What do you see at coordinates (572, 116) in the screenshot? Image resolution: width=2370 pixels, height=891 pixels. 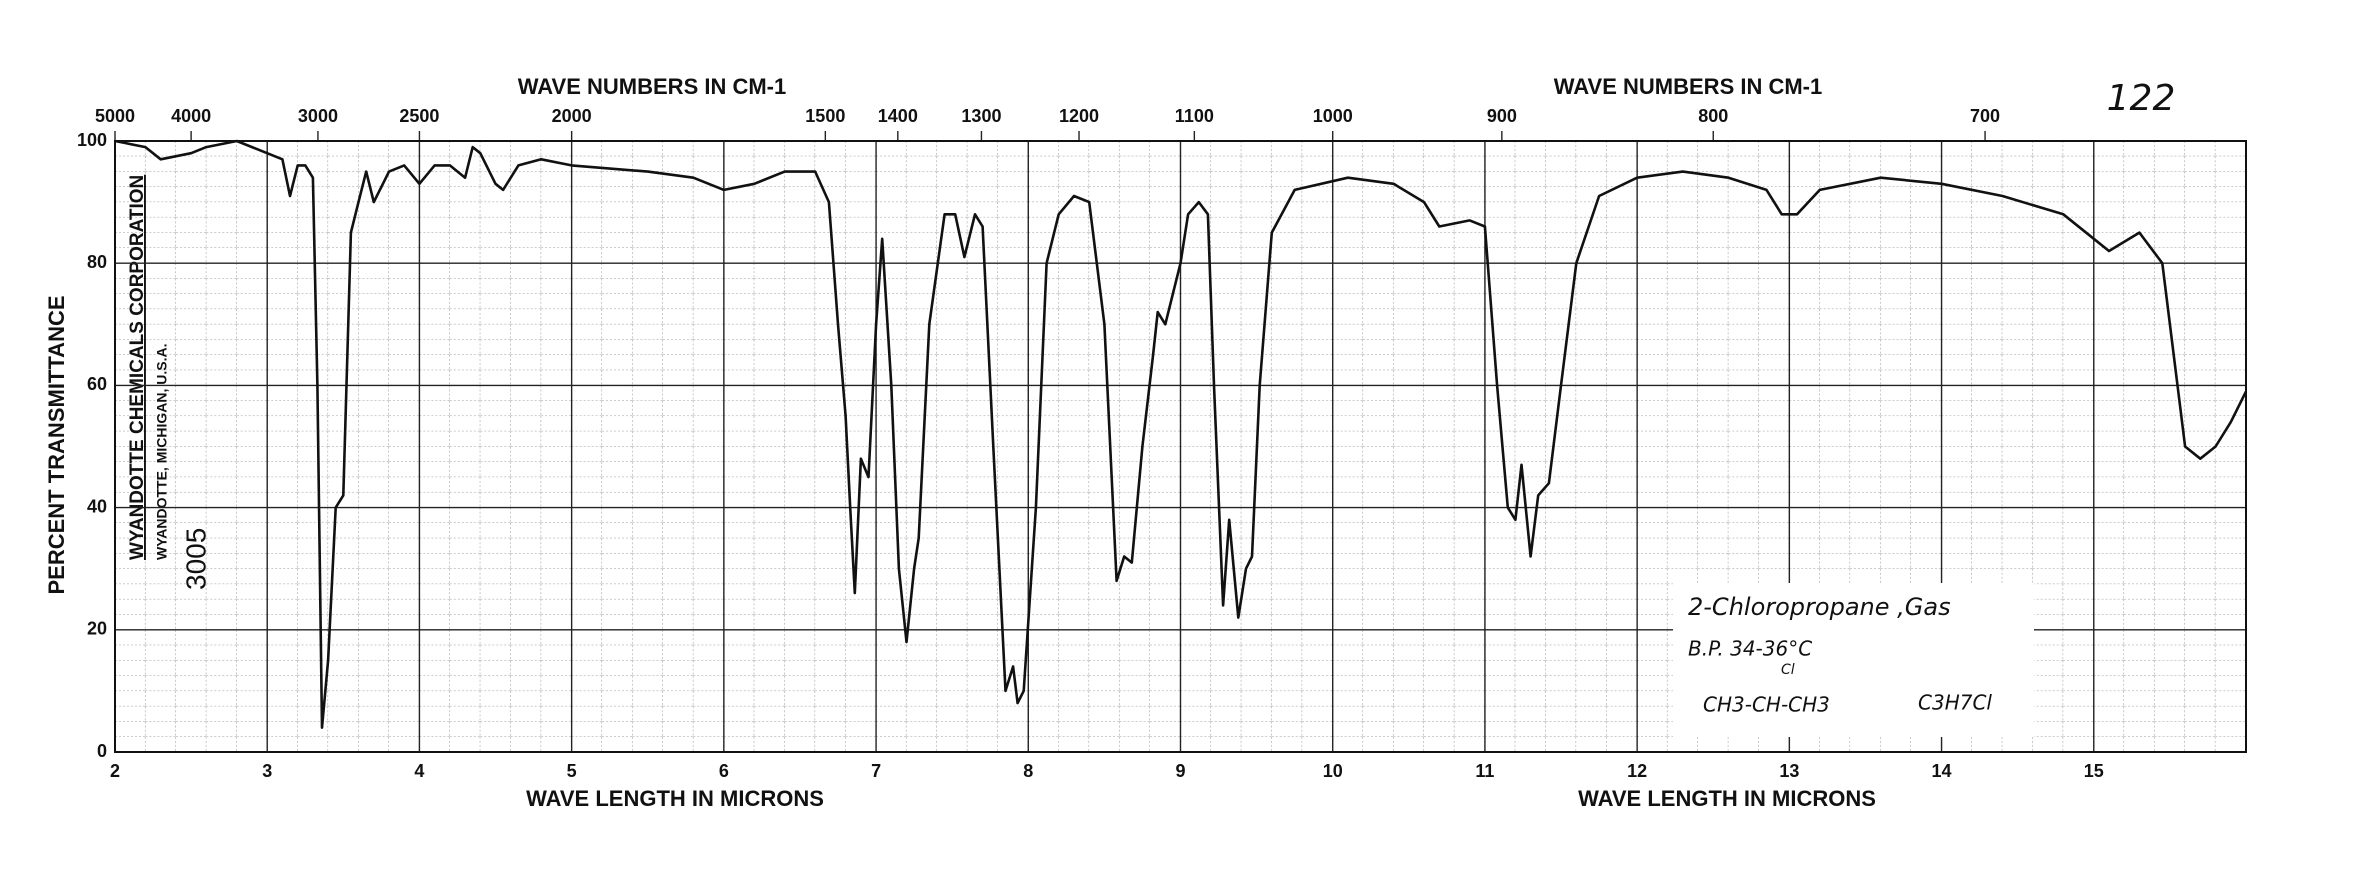 I see `top-tick-label: 2000` at bounding box center [572, 116].